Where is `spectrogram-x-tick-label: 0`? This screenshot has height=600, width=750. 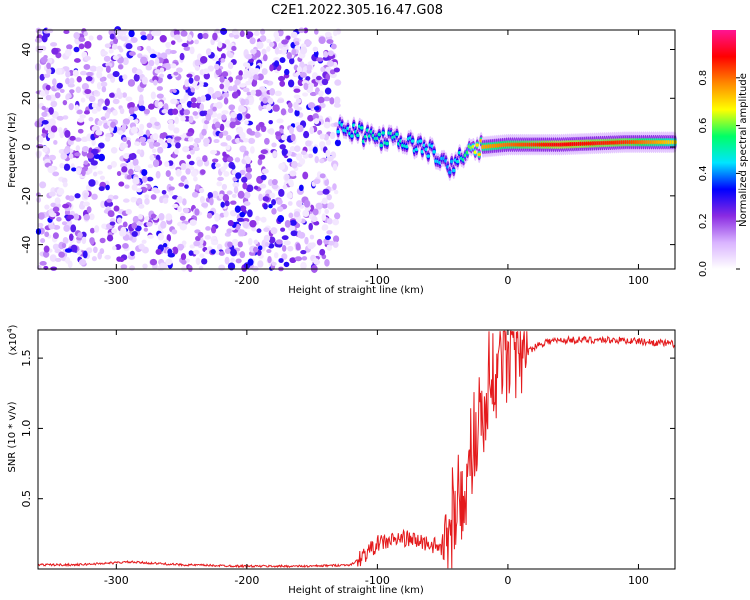 spectrogram-x-tick-label: 0 is located at coordinates (507, 280).